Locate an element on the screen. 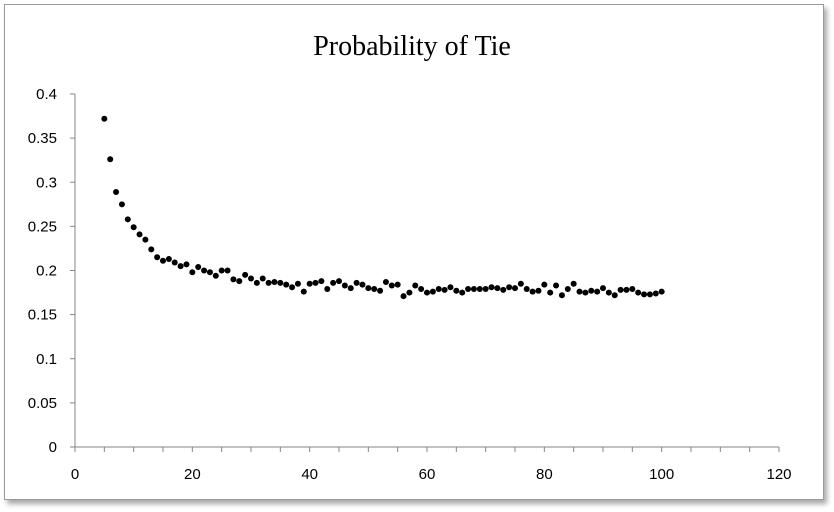 Image resolution: width=834 pixels, height=512 pixels. x-tick-label: 120 is located at coordinates (778, 474).